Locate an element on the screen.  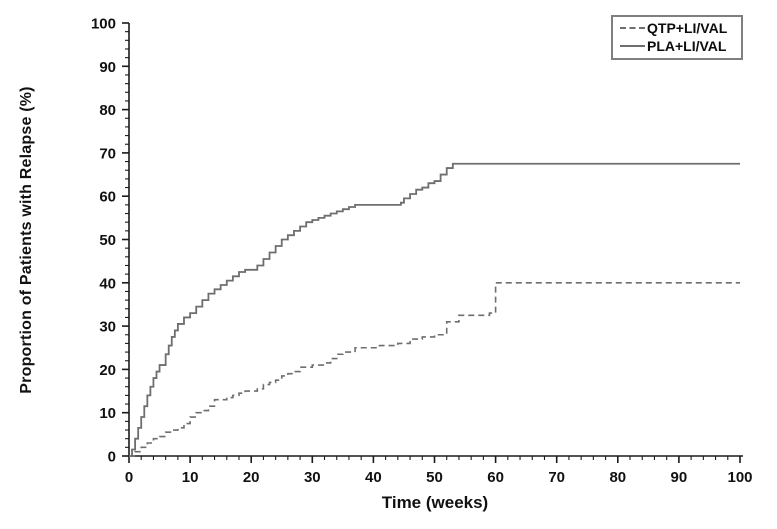
legend-item-pla: PLA+LI/VAL is located at coordinates (677, 46).